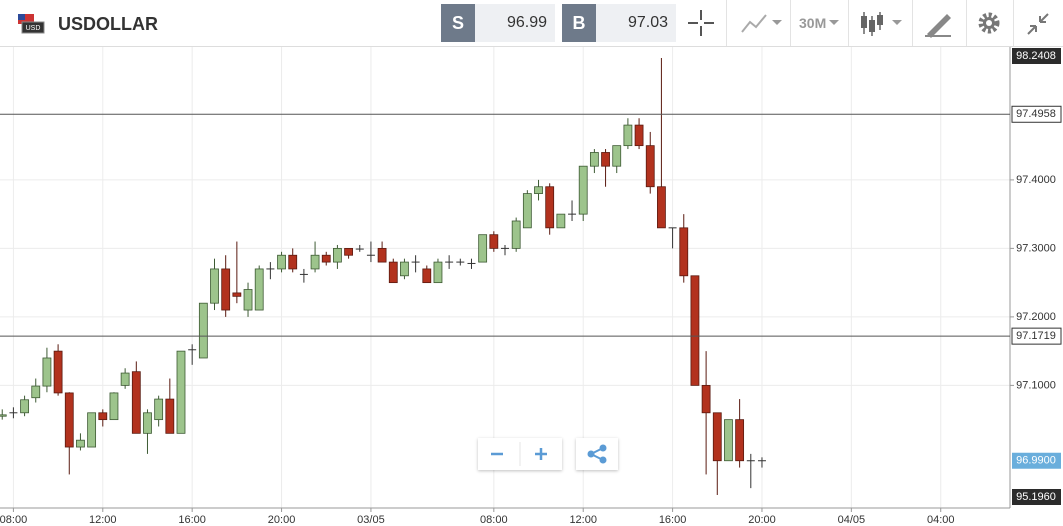 The width and height of the screenshot is (1063, 526). What do you see at coordinates (939, 23) in the screenshot?
I see `draw-button` at bounding box center [939, 23].